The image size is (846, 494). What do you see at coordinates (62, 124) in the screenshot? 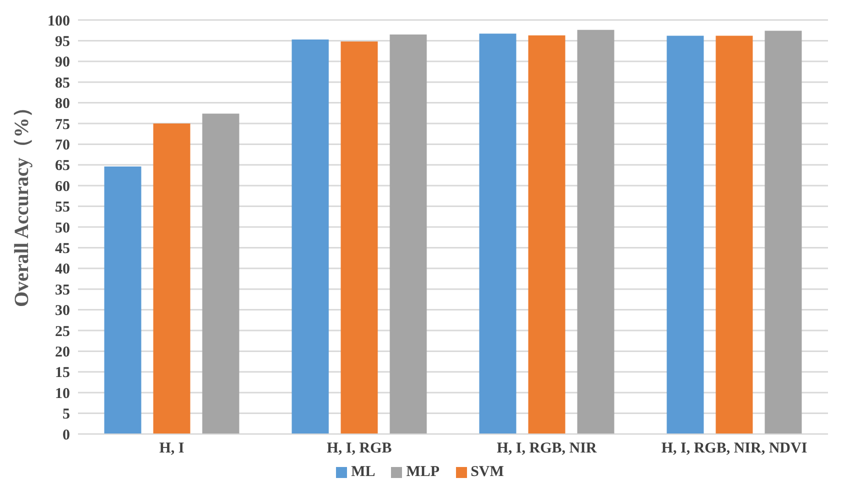
I see `y-tick-label: 75` at bounding box center [62, 124].